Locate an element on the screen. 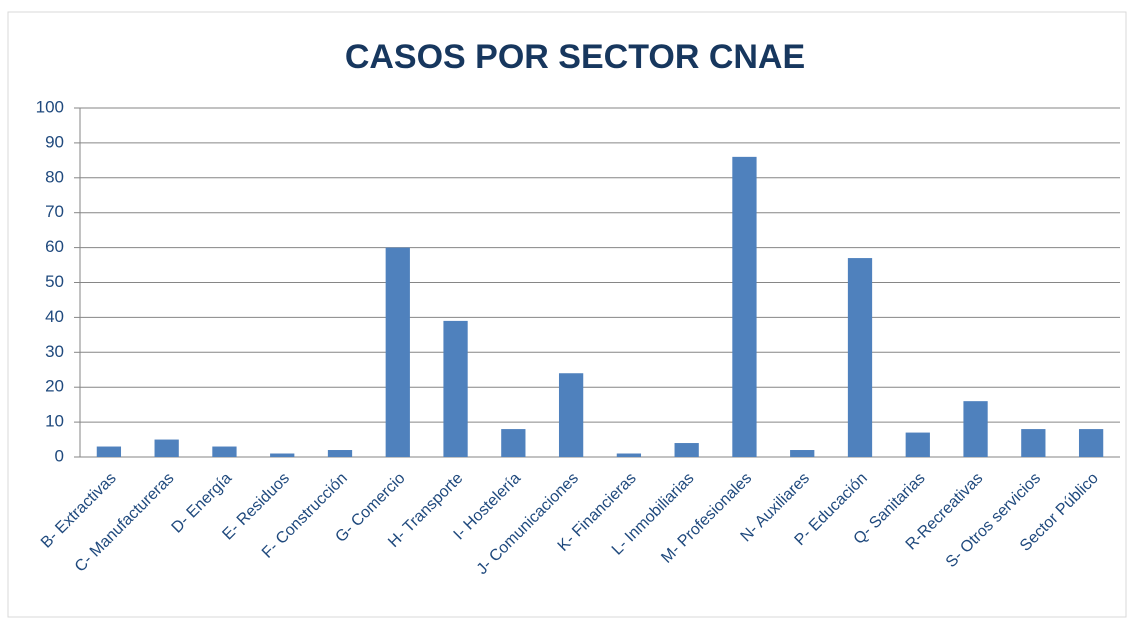  x-tick-label: C- Manufactureras is located at coordinates (125, 523).